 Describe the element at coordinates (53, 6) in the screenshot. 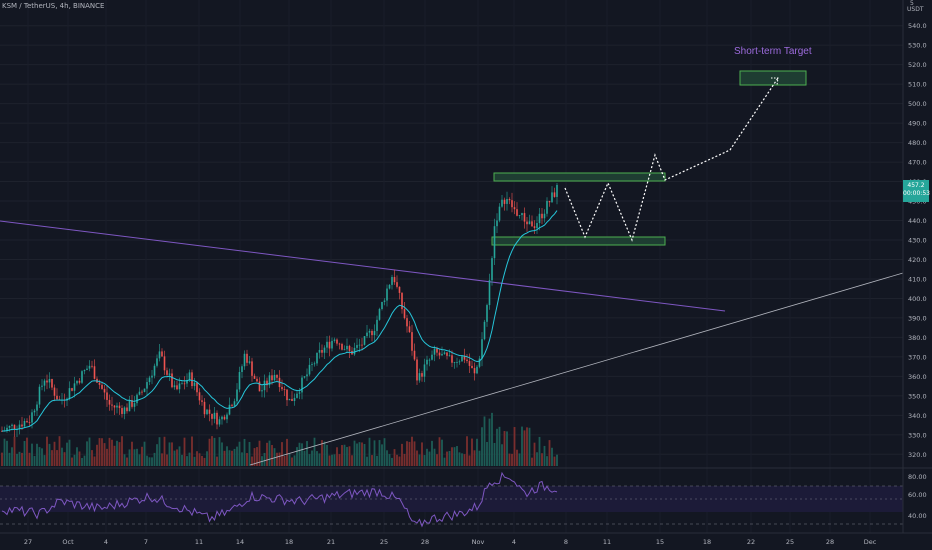

I see `symbol-header: KSM / TetherUS, 4h, BINANCE` at that location.